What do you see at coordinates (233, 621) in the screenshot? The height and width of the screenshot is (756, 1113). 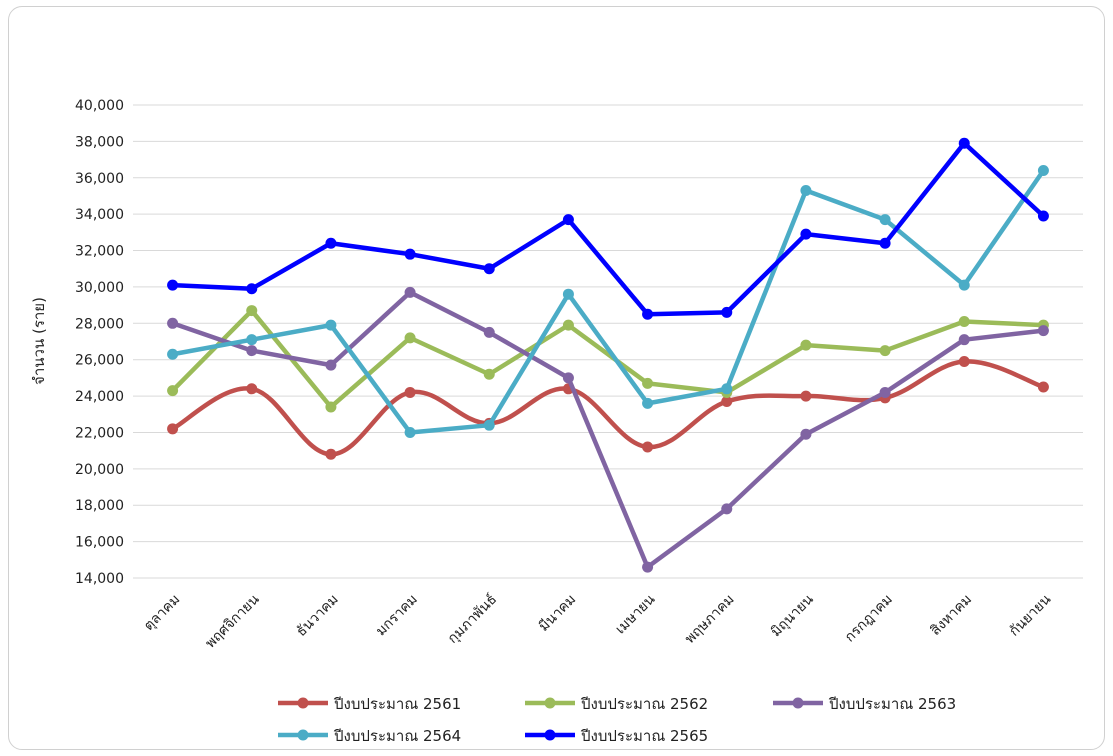 I see `x-tick-label: พฤศจิกายน` at bounding box center [233, 621].